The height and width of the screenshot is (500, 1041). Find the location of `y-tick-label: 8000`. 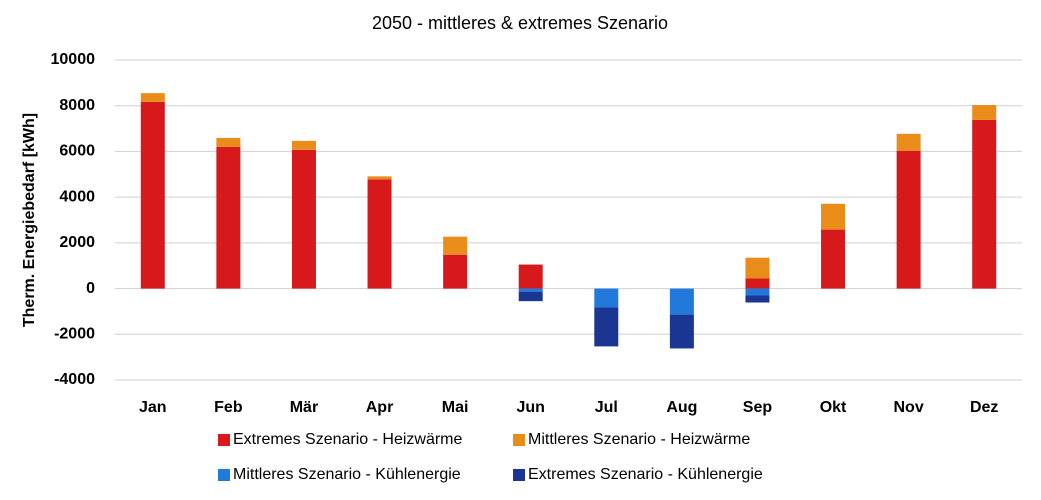

y-tick-label: 8000 is located at coordinates (77, 105).